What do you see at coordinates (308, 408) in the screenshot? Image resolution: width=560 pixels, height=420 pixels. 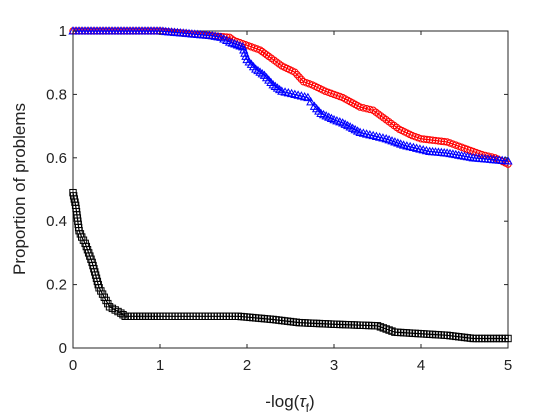 I see `x-axis-label-subscript: f` at bounding box center [308, 408].